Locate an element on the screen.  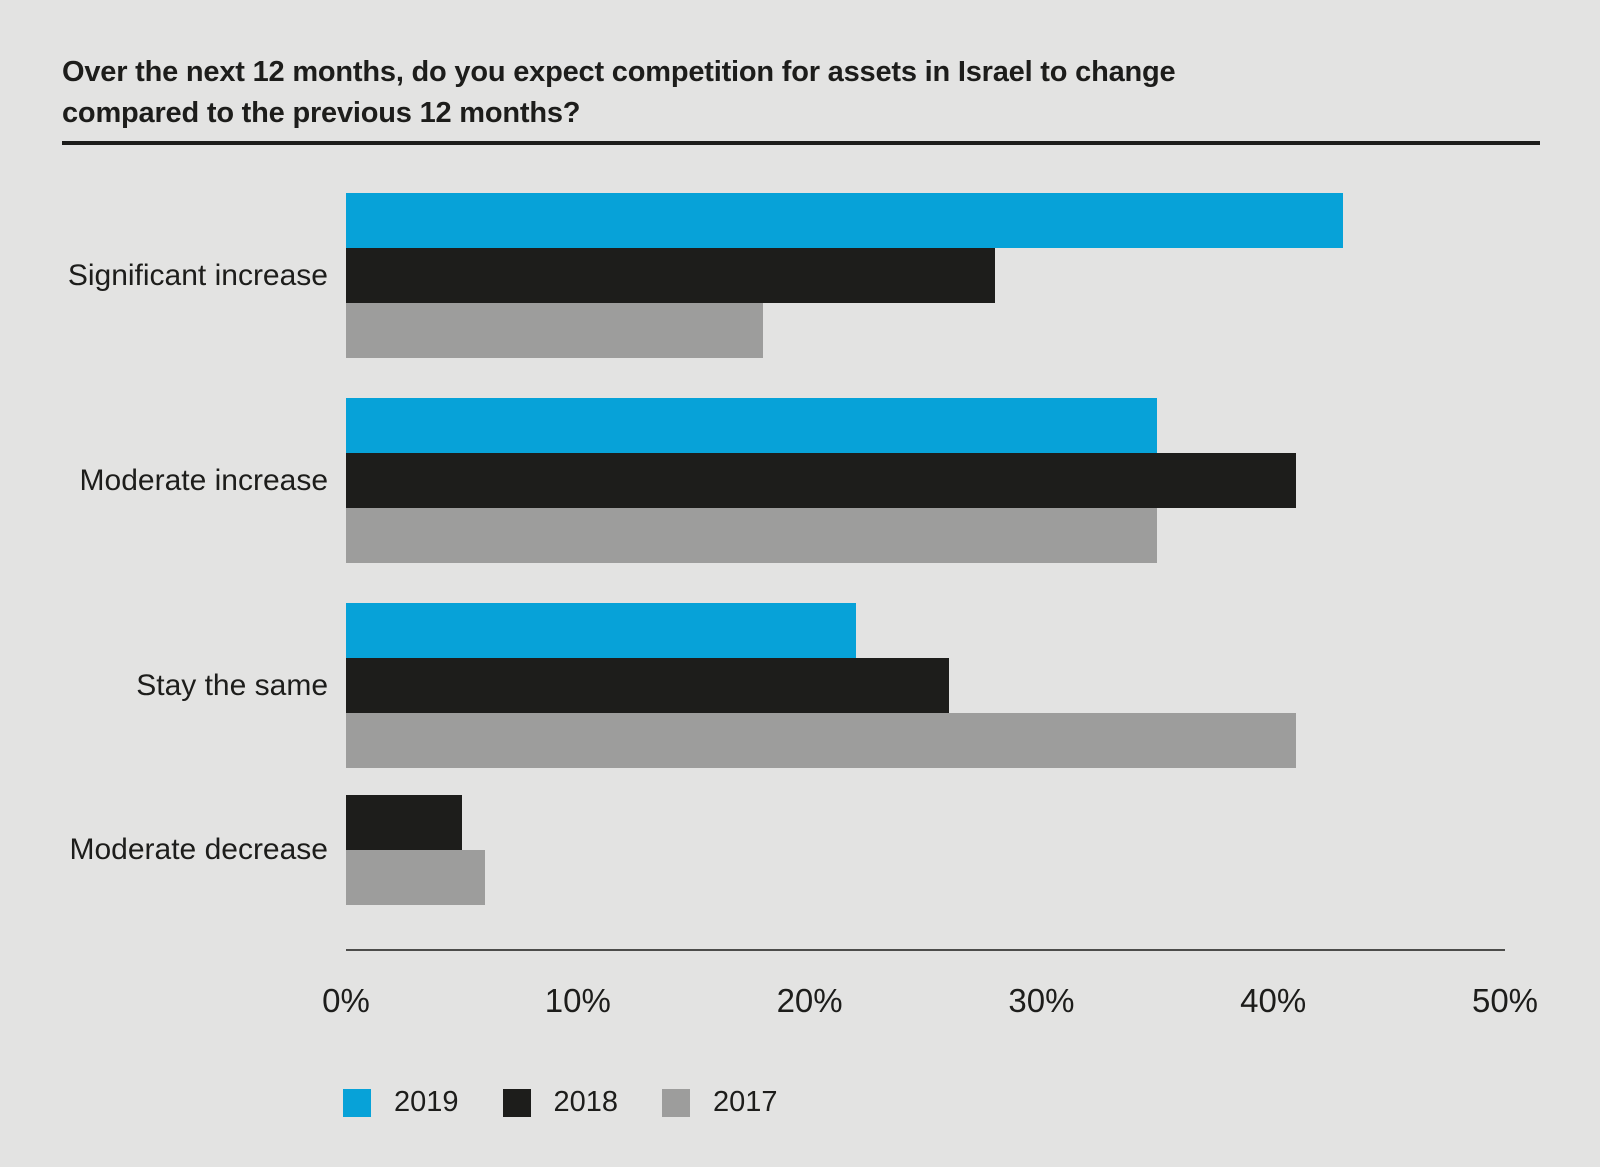
bar-2018-moderate-increase is located at coordinates (821, 480).